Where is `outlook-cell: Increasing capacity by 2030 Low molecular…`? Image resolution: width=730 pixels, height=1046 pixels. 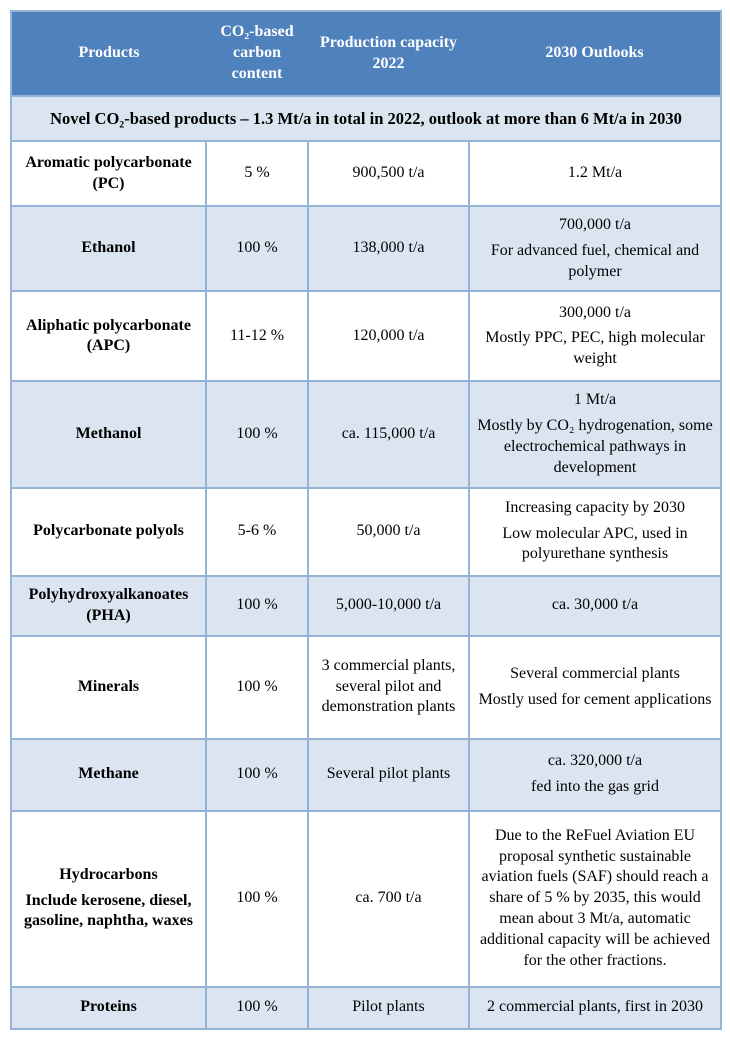
outlook-cell: Increasing capacity by 2030 Low molecular… is located at coordinates (595, 531).